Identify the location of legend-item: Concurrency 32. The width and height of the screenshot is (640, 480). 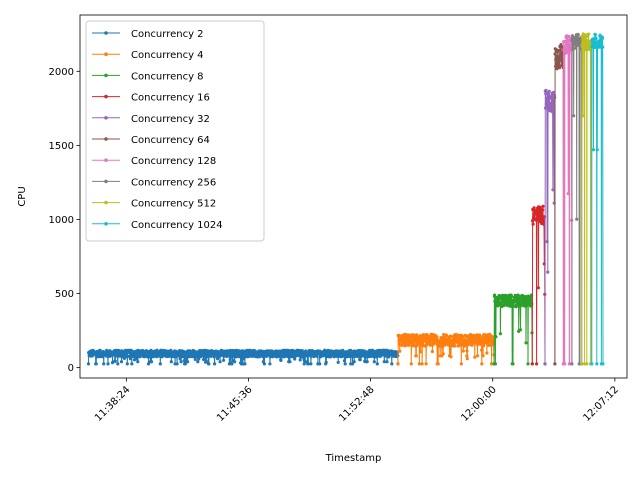
(151, 119).